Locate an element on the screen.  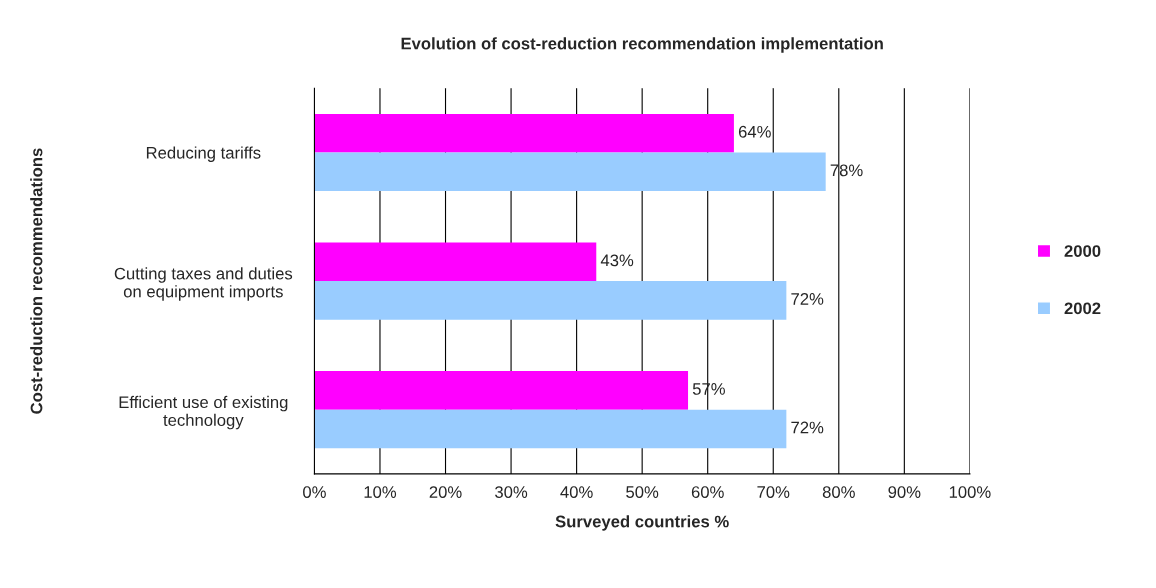
legend-label: 2000 is located at coordinates (1082, 251).